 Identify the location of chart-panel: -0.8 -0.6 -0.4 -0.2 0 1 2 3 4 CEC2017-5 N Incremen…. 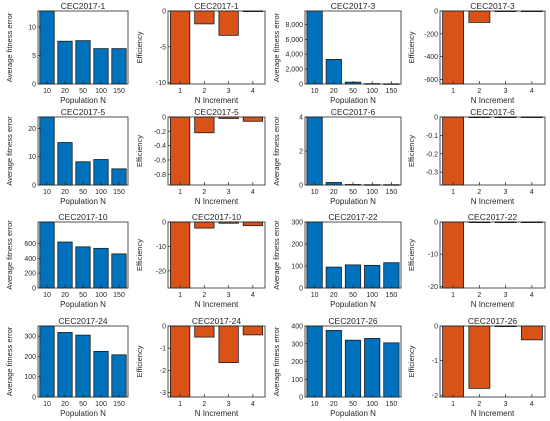
(200, 156).